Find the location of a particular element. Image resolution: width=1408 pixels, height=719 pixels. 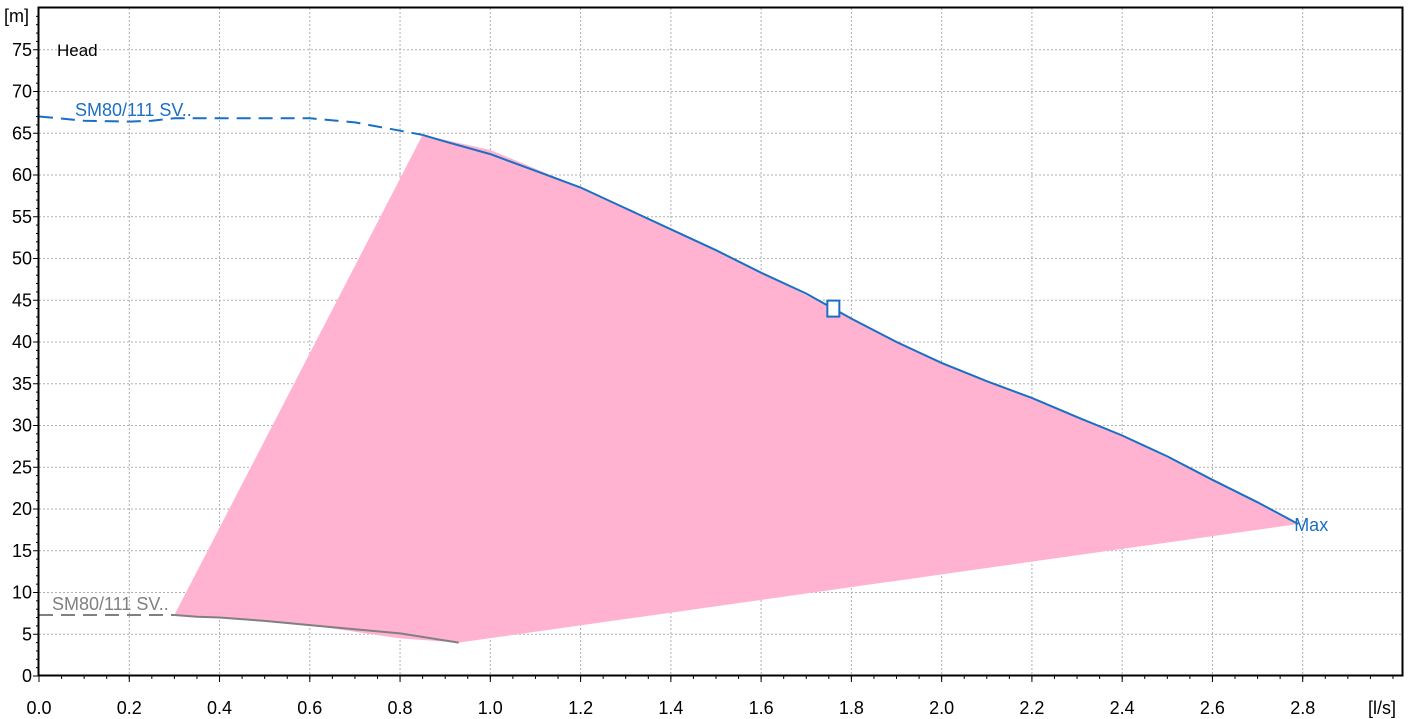

duty-point-marker is located at coordinates (833, 308).